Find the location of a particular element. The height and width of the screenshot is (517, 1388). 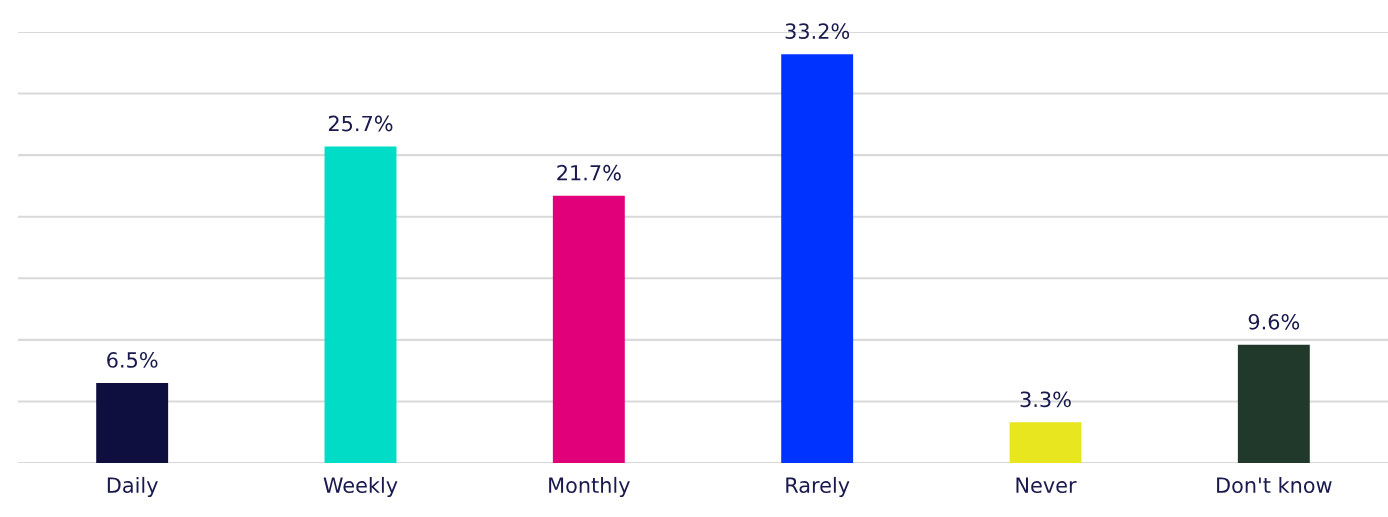

x-tick-label: Weekly is located at coordinates (360, 487).